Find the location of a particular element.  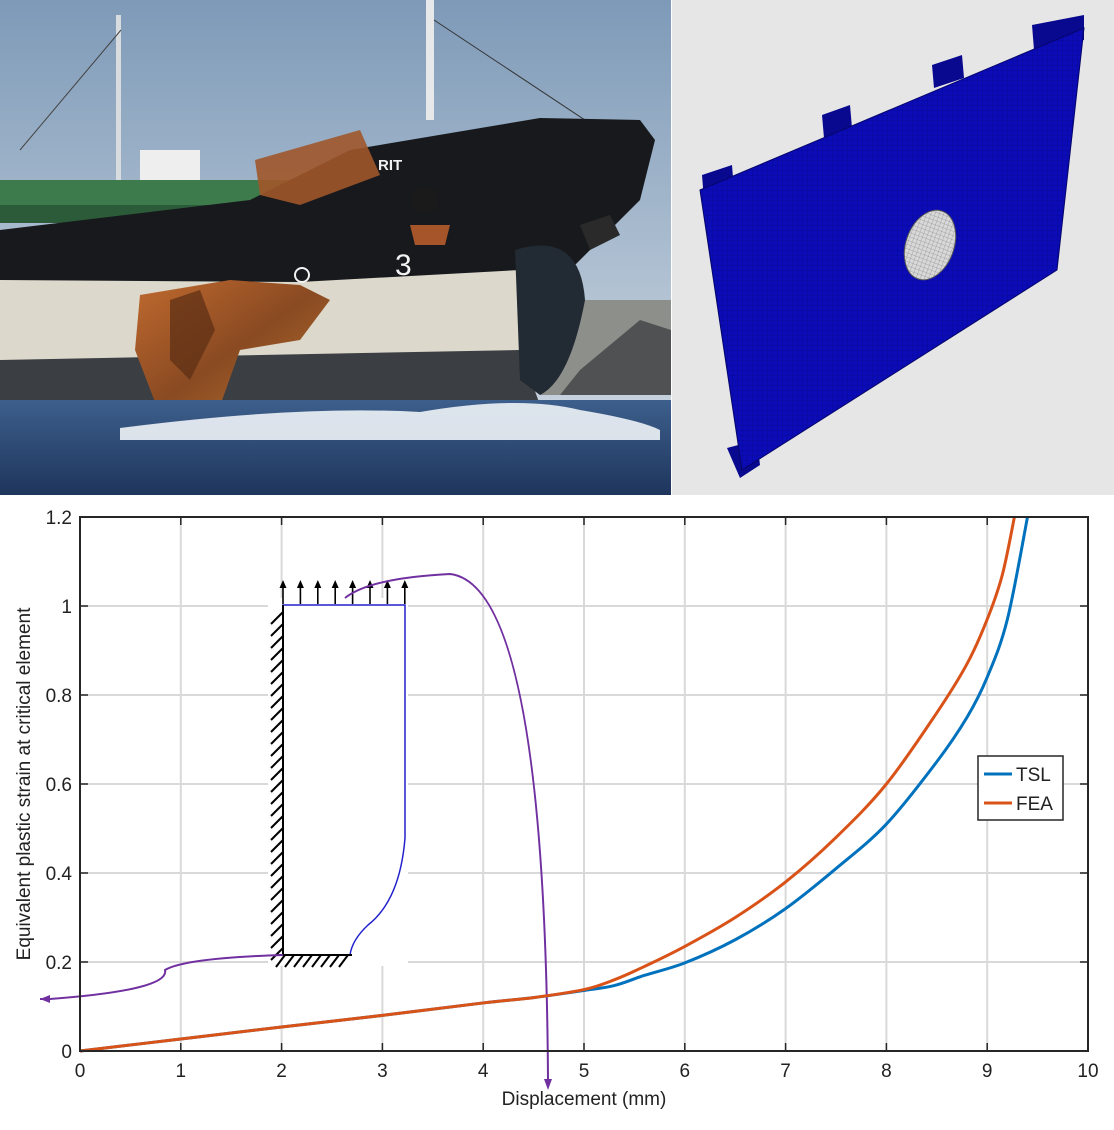

deck-house is located at coordinates (170, 167).